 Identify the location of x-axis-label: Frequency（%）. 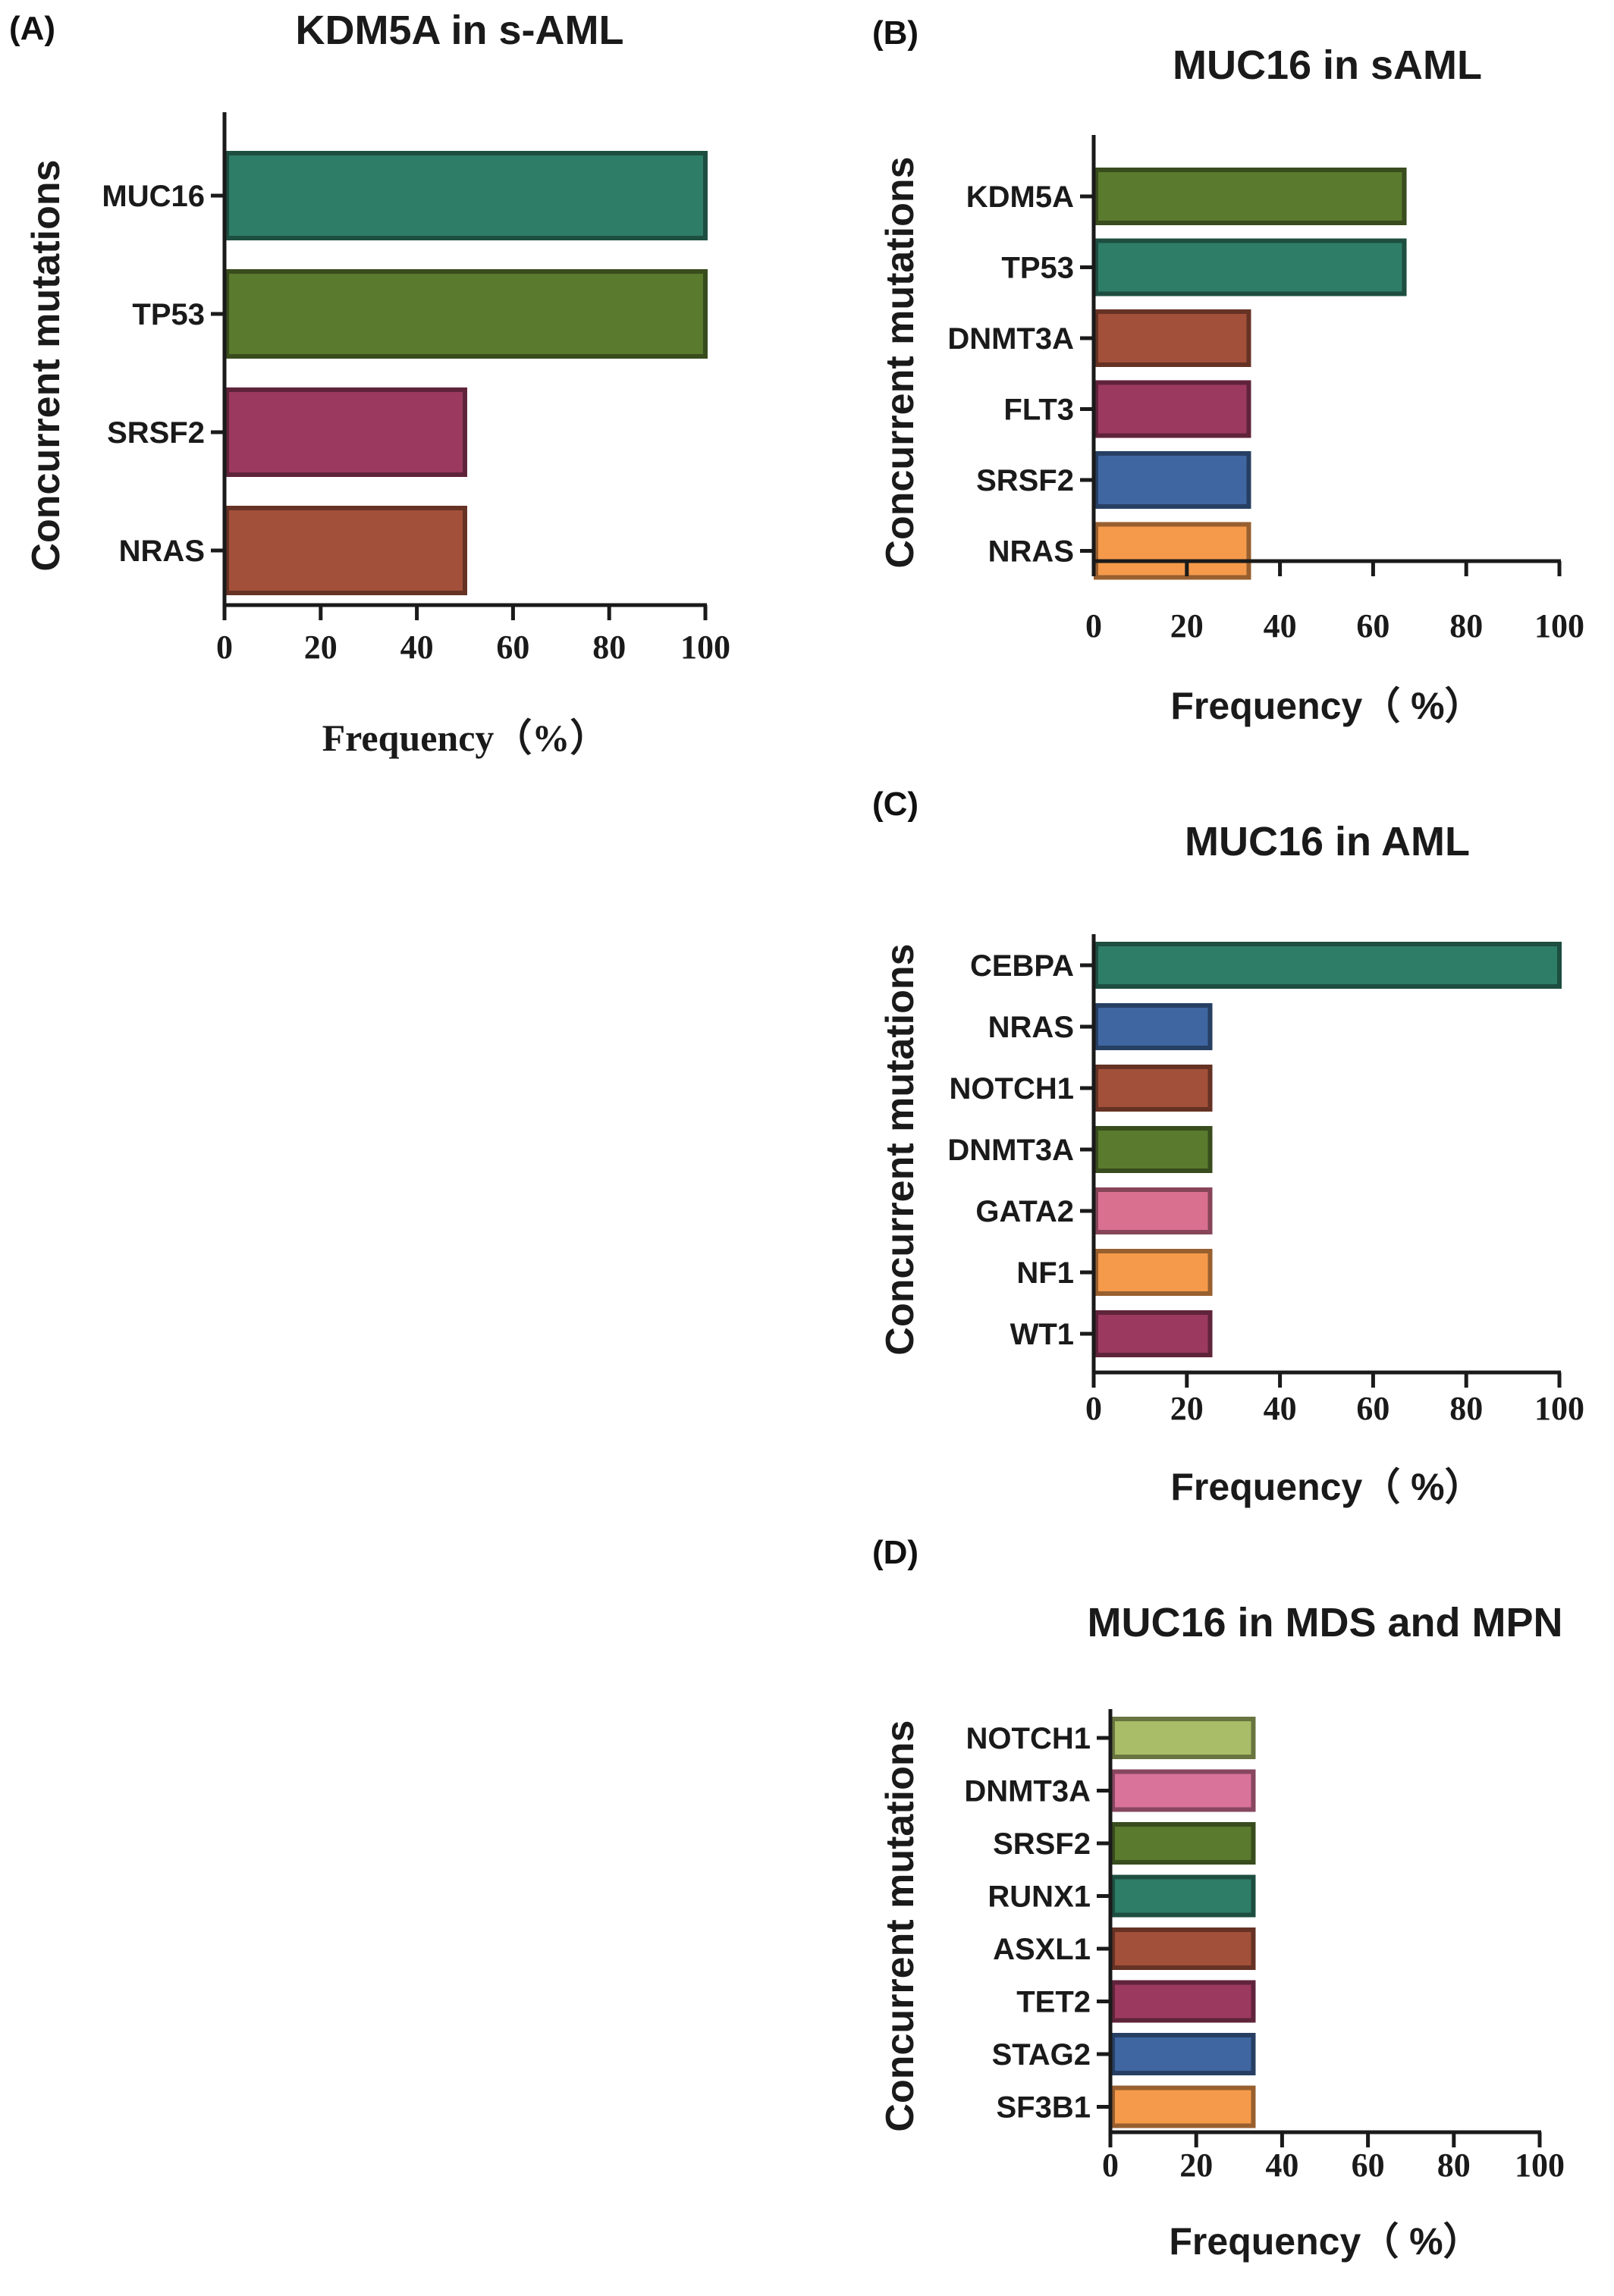
(465, 738).